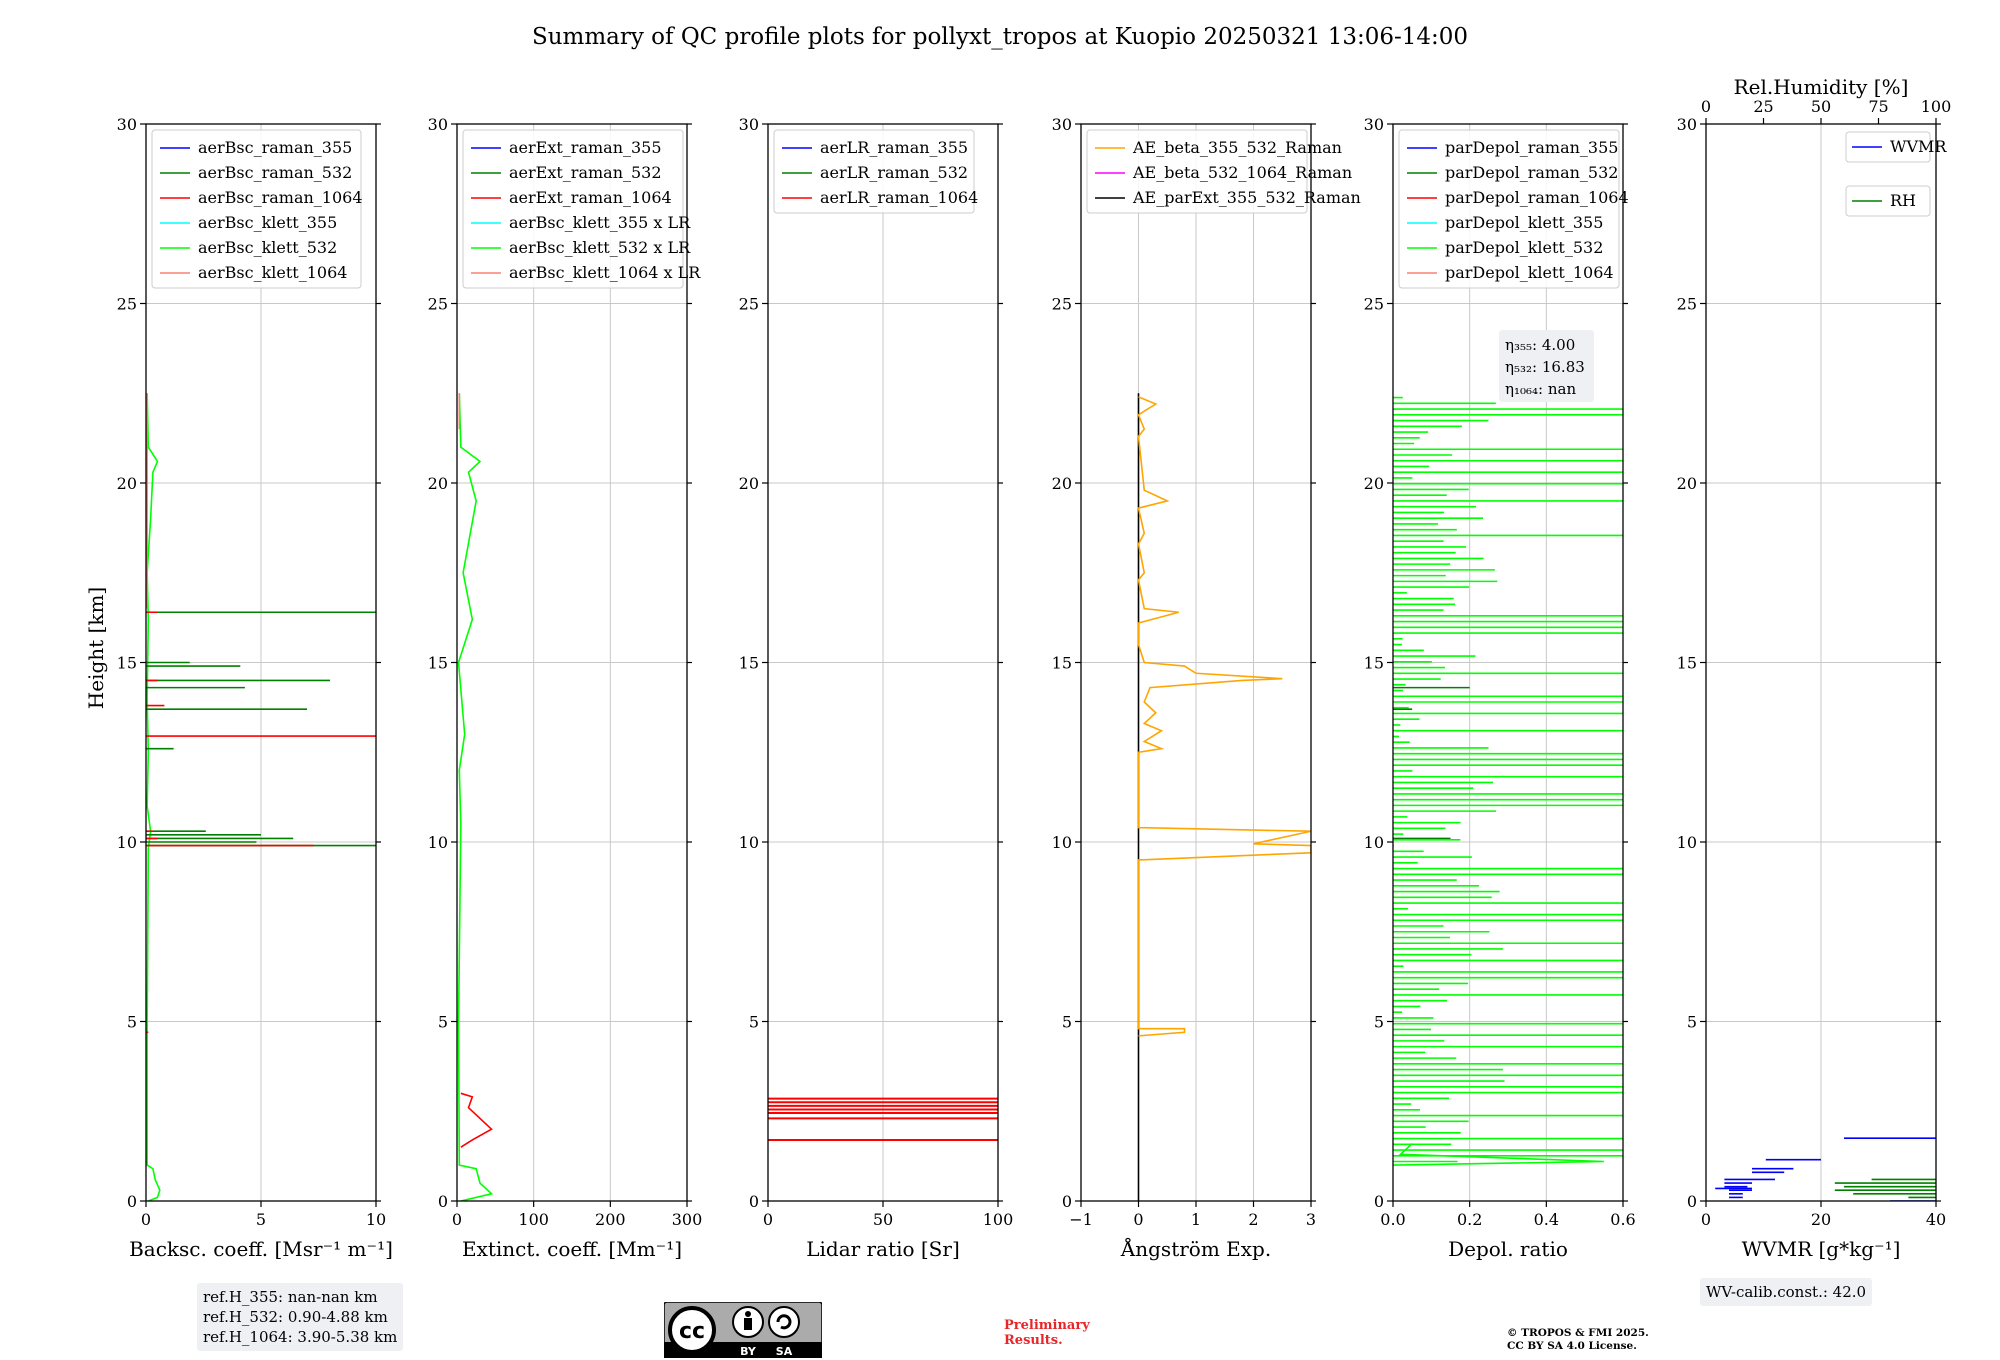 Image resolution: width=2000 pixels, height=1360 pixels. Describe the element at coordinates (261, 1219) in the screenshot. I see `x-tick-label: 5` at that location.